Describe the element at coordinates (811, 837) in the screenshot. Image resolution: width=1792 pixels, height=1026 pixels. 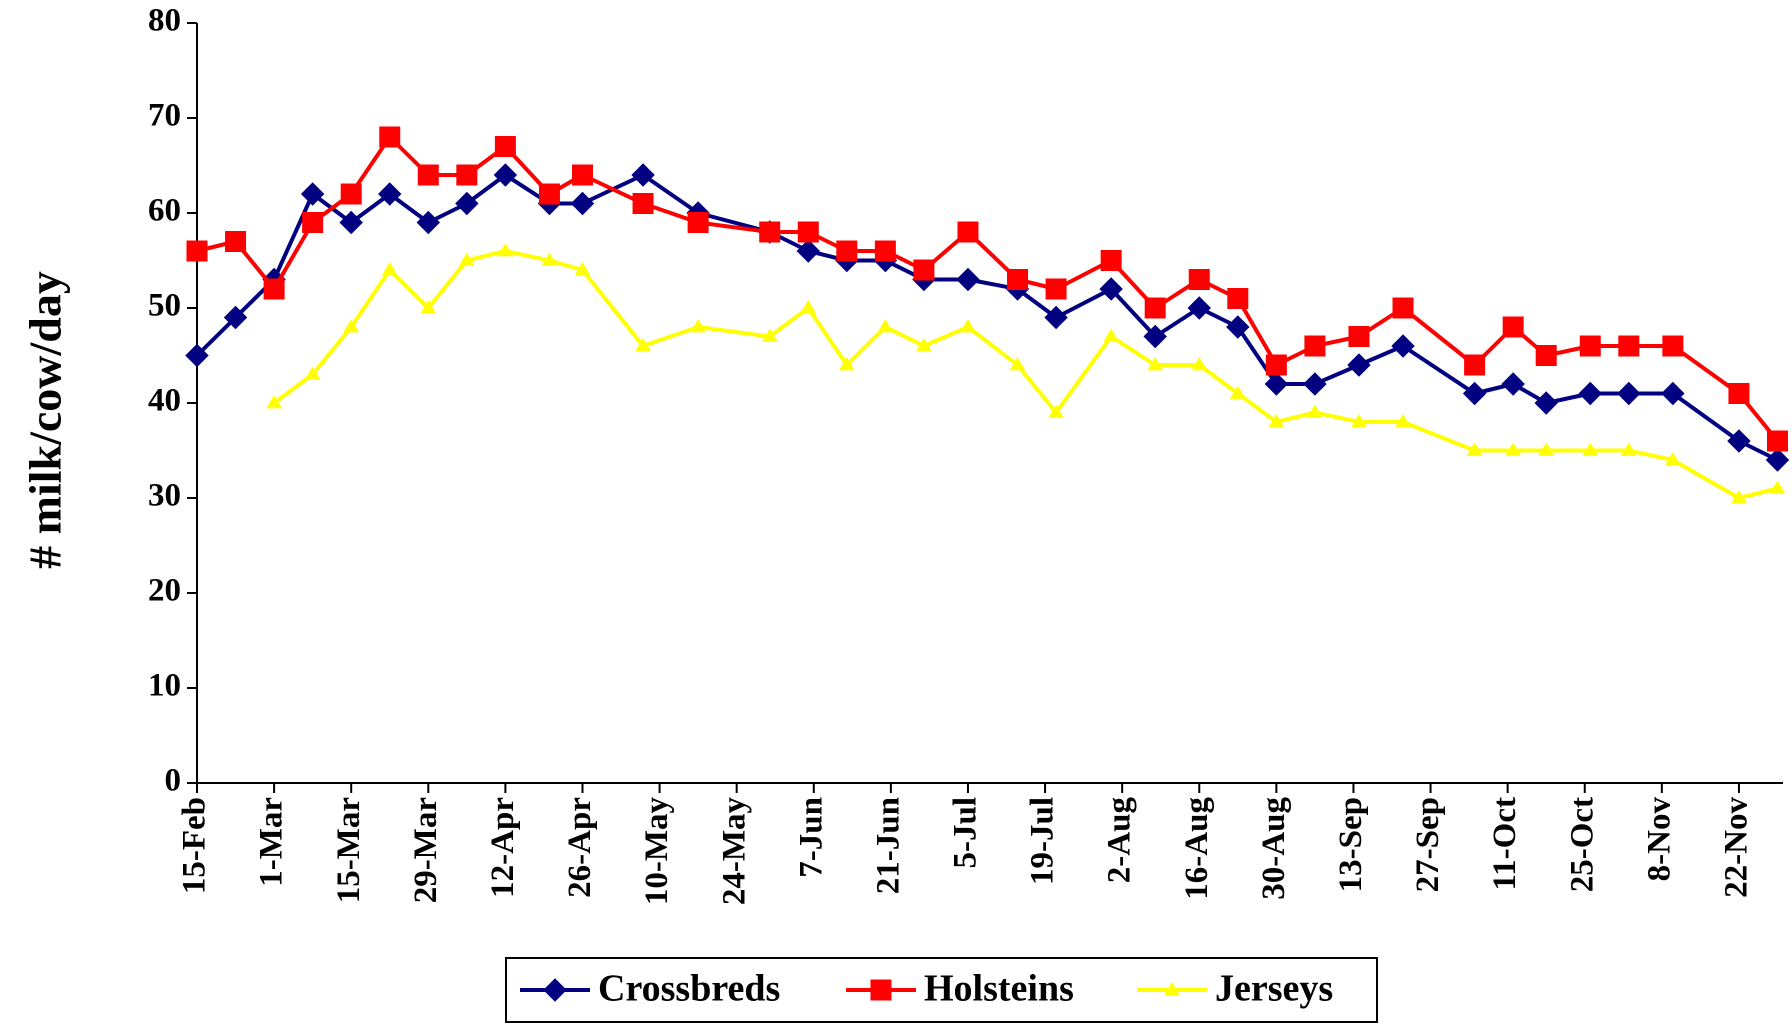
I see `x-tick-label: 7-Jun` at that location.